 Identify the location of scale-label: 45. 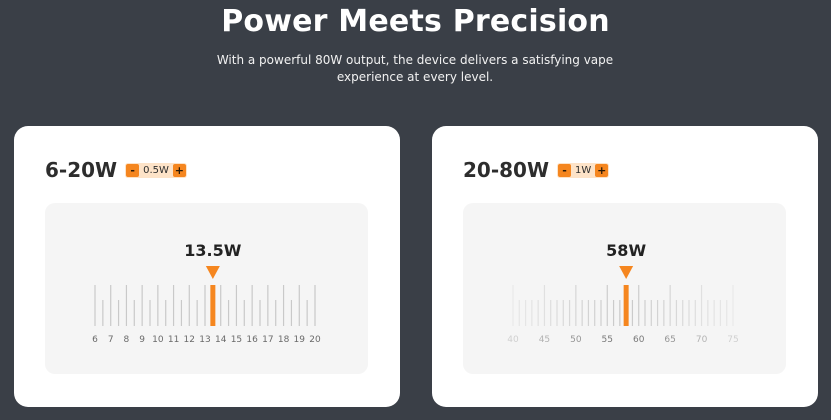
(544, 340).